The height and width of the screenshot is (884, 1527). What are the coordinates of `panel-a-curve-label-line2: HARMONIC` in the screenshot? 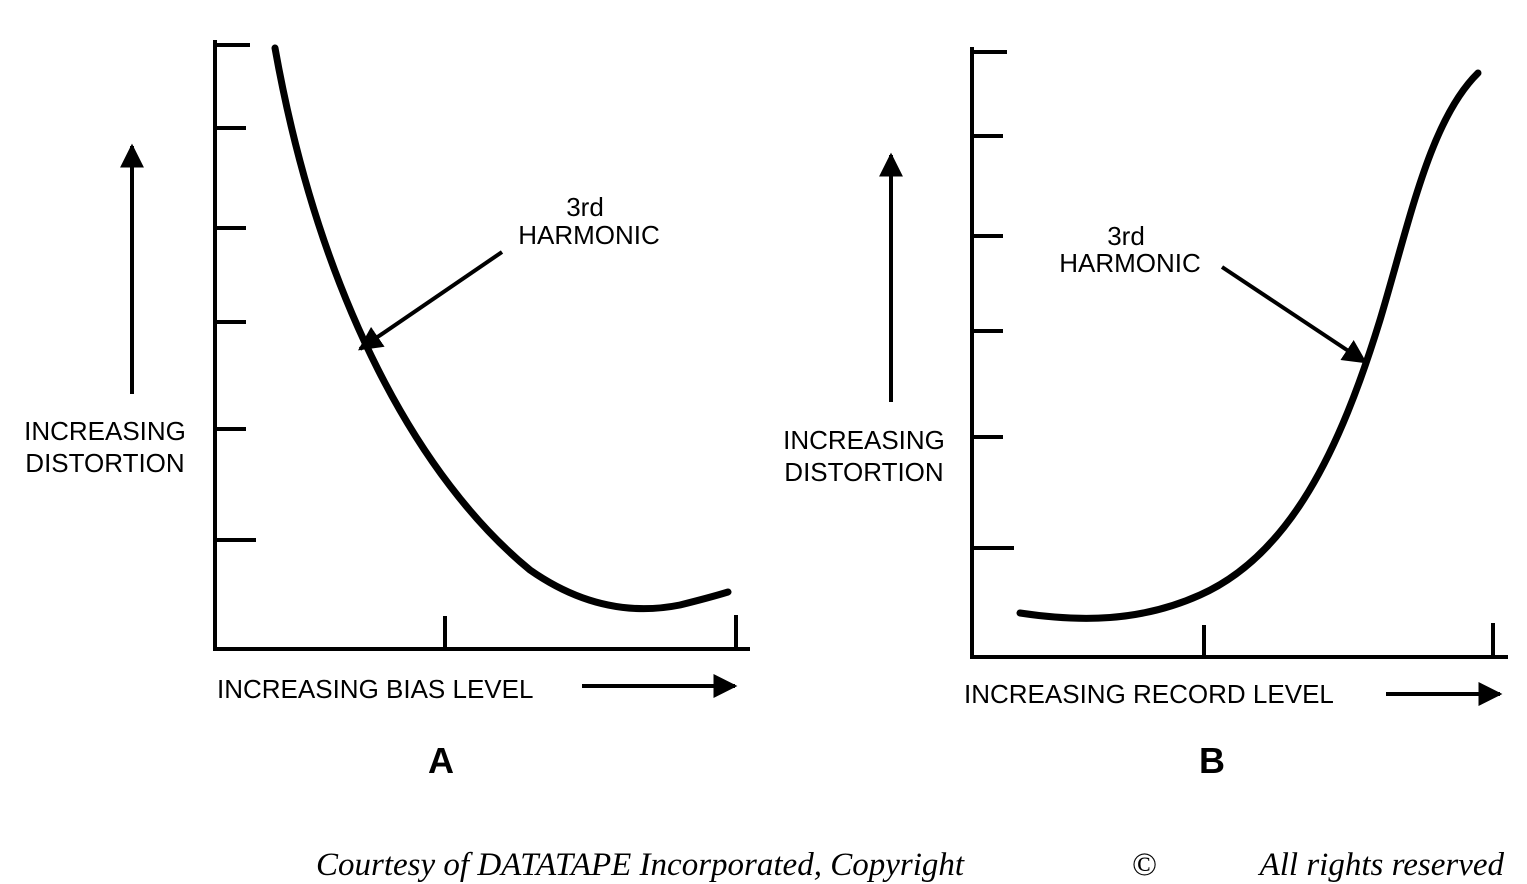 It's located at (589, 235).